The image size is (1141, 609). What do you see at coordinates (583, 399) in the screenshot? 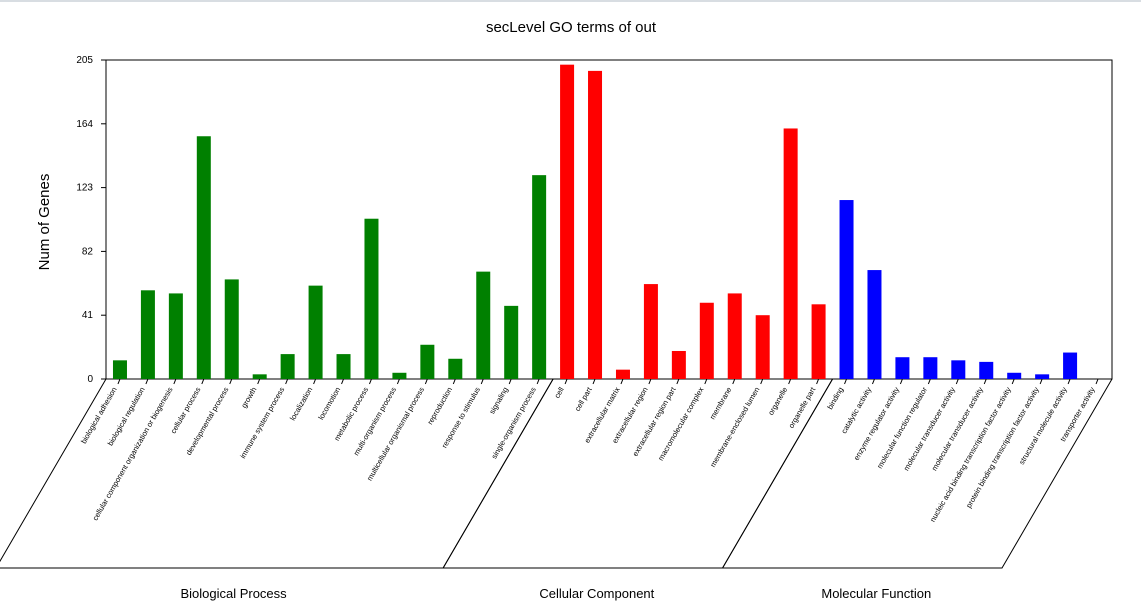
I see `x-tick-label: cell part` at bounding box center [583, 399].